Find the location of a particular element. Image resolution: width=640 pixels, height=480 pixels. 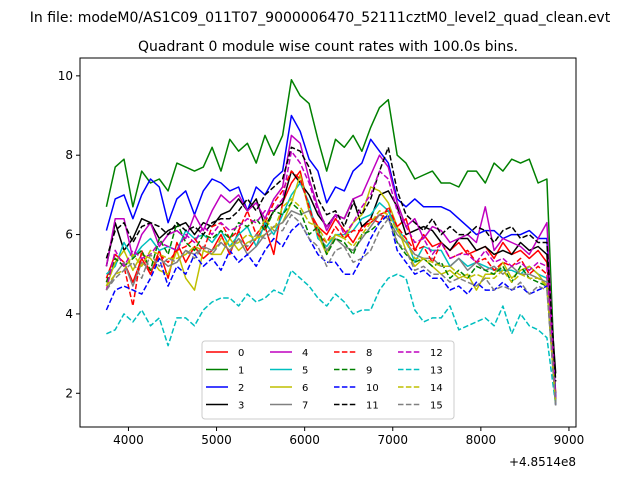

legend-label-11: 11 is located at coordinates (372, 406).